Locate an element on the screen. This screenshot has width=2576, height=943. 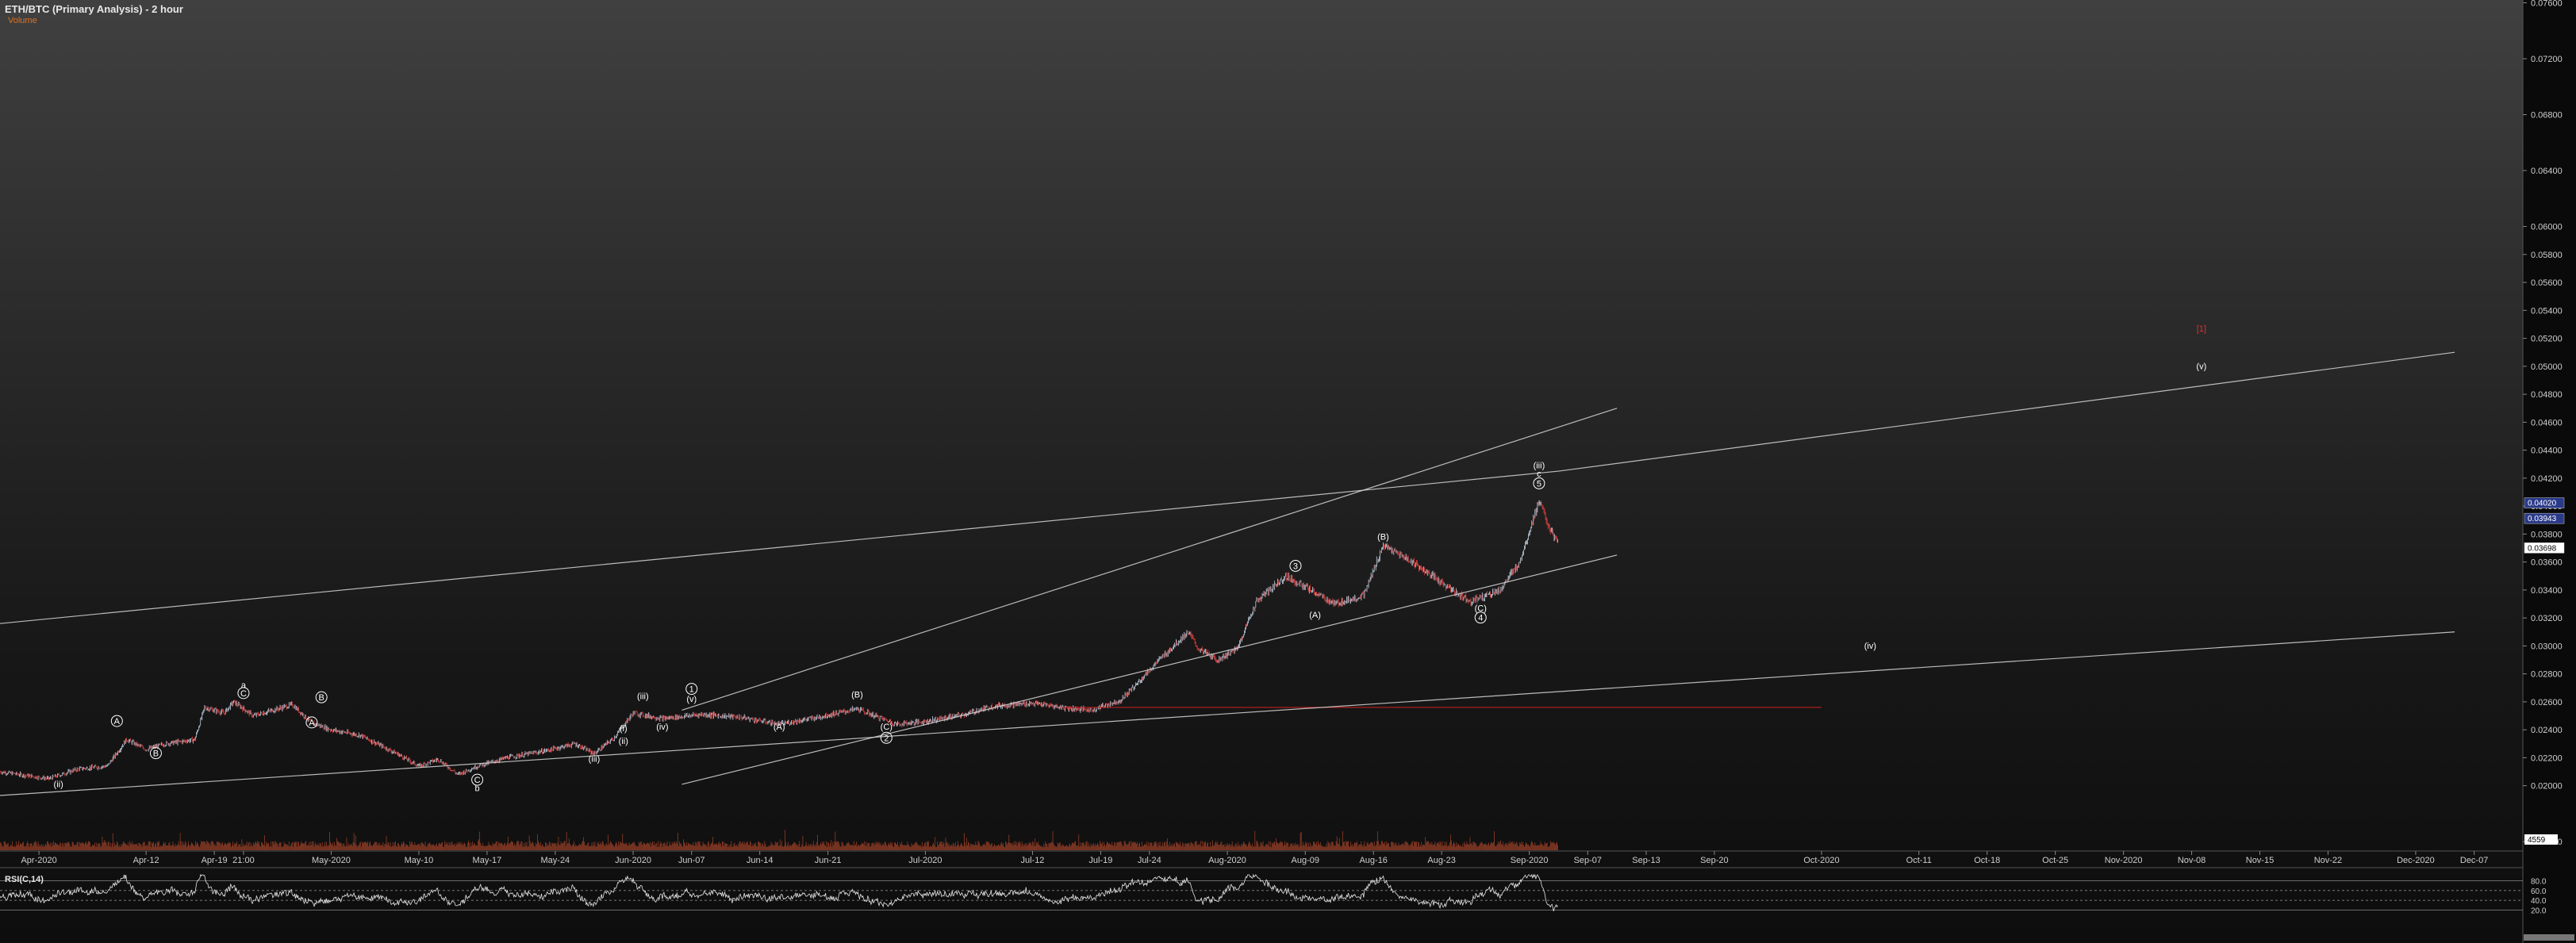
price-tick-label: 0.02800 is located at coordinates (2547, 675).